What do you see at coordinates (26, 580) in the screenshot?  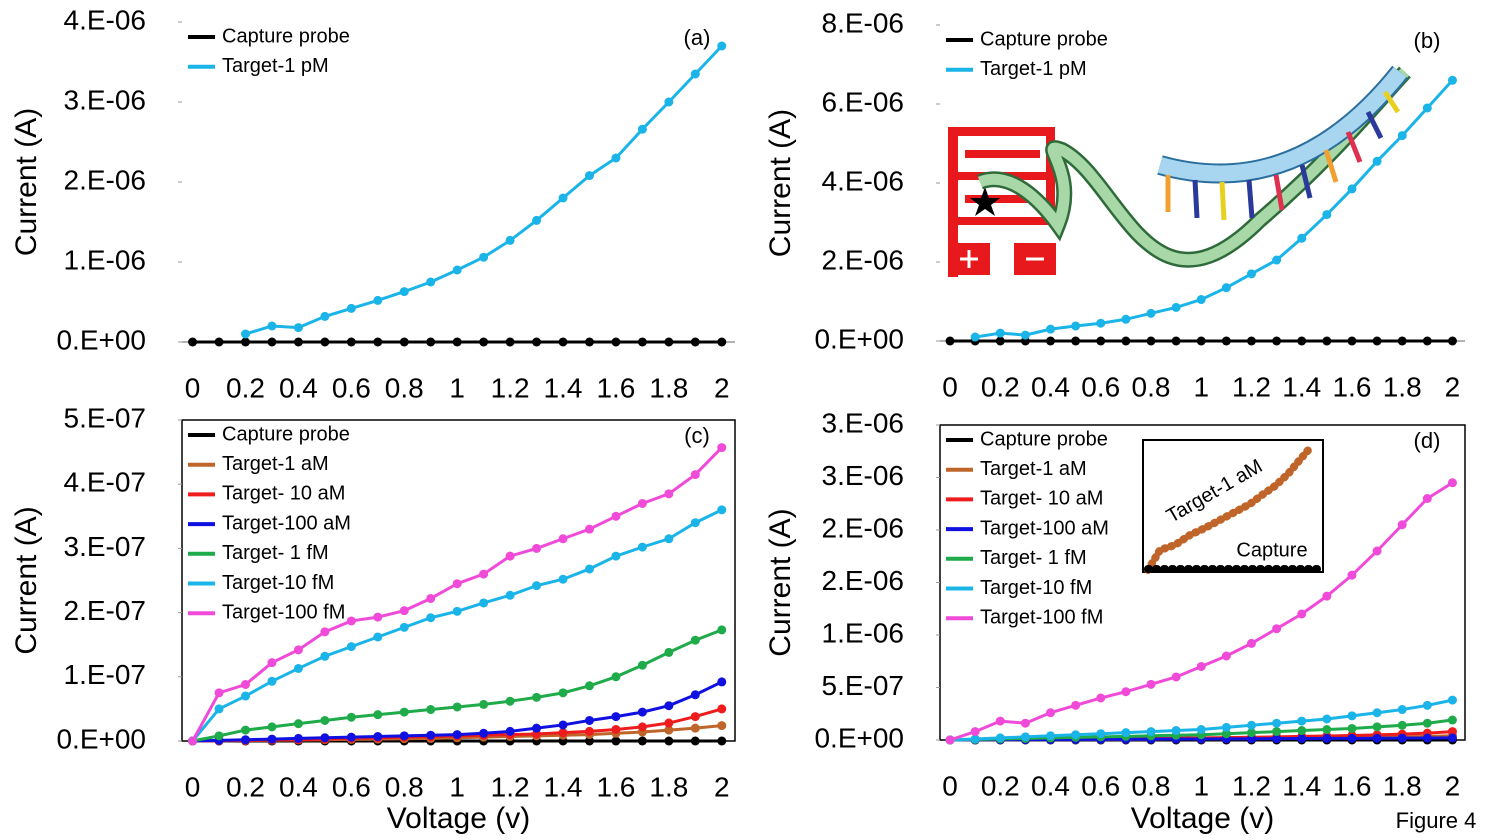 I see `y-axis-label: Current (A)` at bounding box center [26, 580].